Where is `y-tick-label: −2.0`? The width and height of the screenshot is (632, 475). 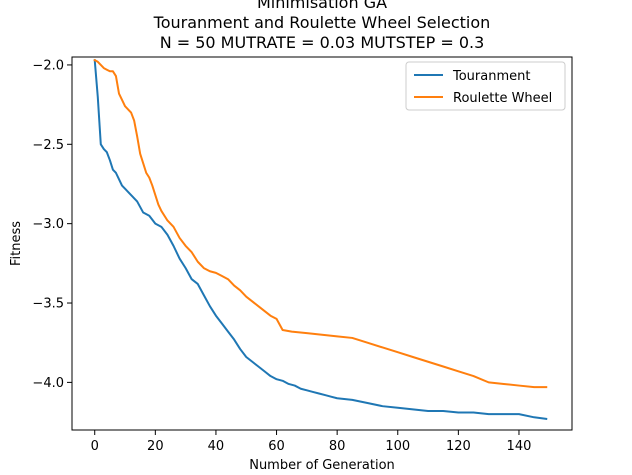
y-tick-label: −2.0 is located at coordinates (48, 65).